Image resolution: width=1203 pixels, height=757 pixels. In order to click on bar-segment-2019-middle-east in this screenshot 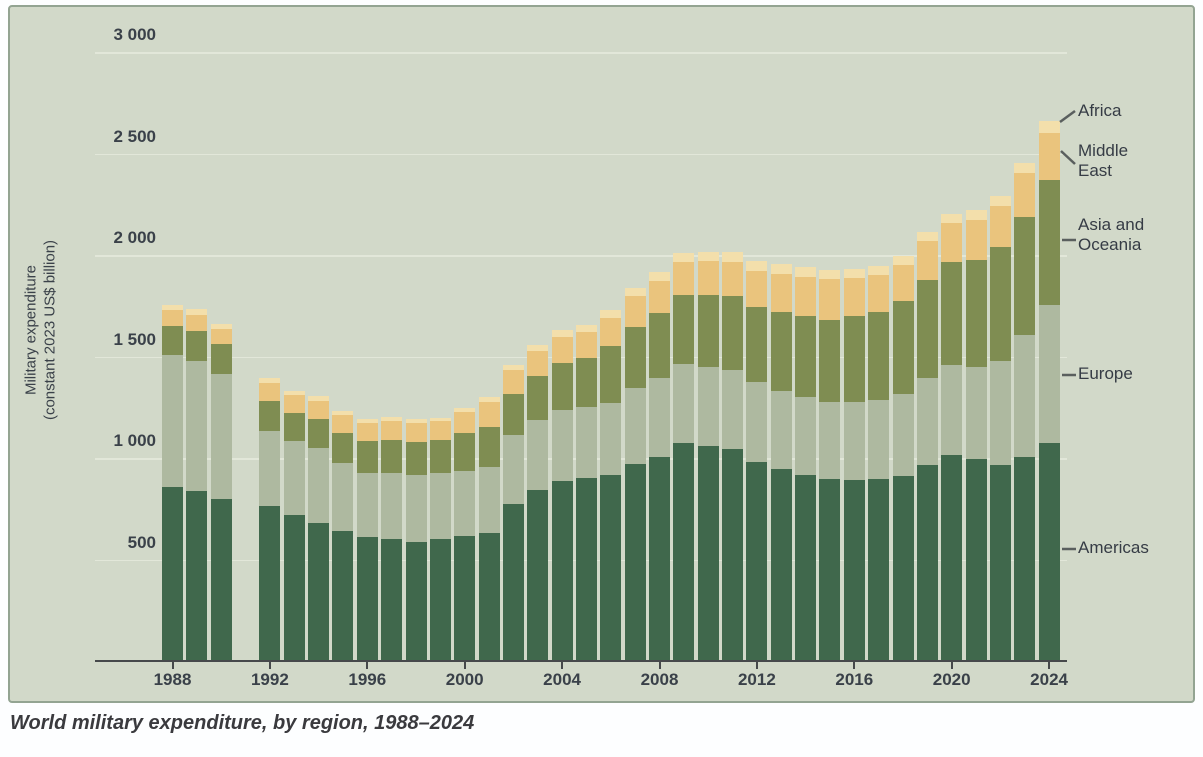, I will do `click(927, 260)`.